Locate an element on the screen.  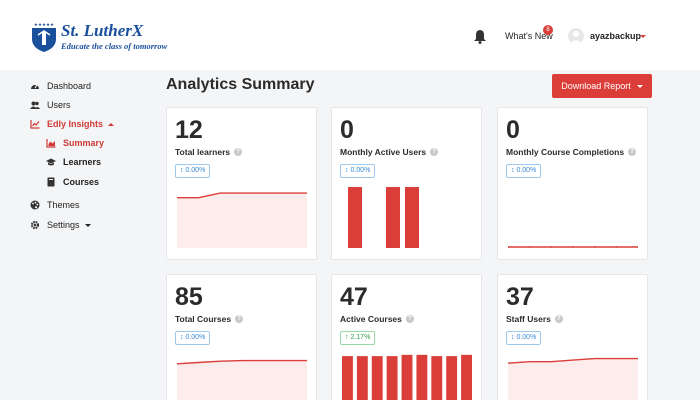
download-report-button: Download Report is located at coordinates (602, 86).